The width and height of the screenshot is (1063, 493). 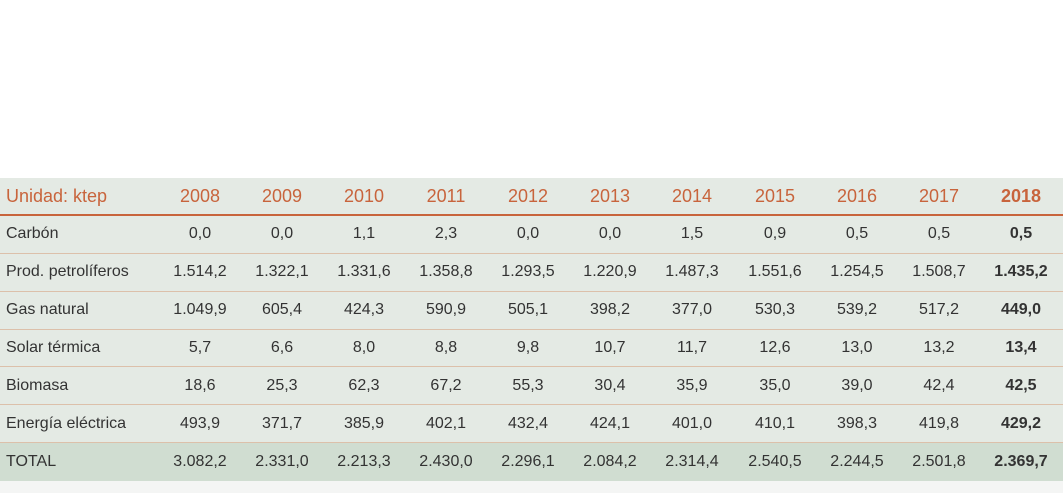 What do you see at coordinates (446, 347) in the screenshot?
I see `cell-value: 8,8` at bounding box center [446, 347].